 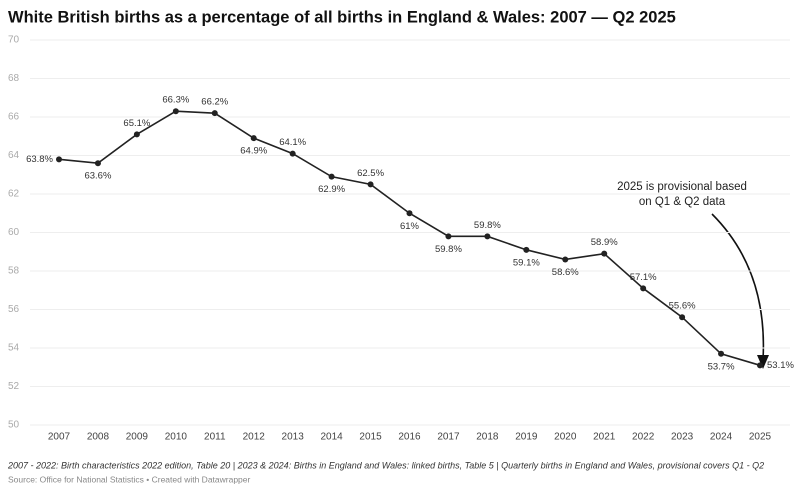 What do you see at coordinates (780, 365) in the screenshot?
I see `data-label: 53.1%` at bounding box center [780, 365].